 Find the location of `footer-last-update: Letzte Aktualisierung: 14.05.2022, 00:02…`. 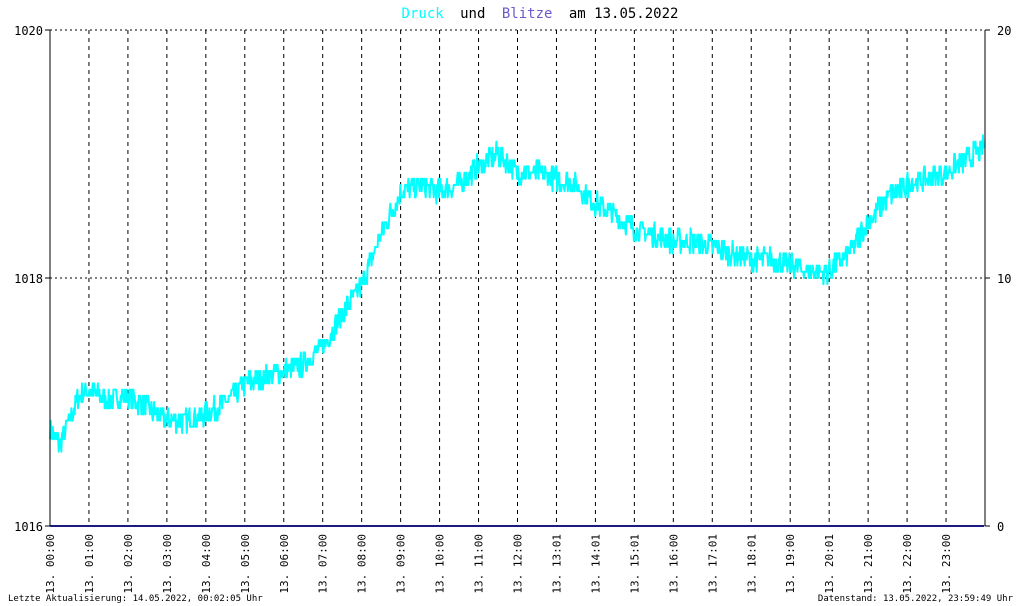

footer-last-update: Letzte Aktualisierung: 14.05.2022, 00:02… is located at coordinates (135, 599).